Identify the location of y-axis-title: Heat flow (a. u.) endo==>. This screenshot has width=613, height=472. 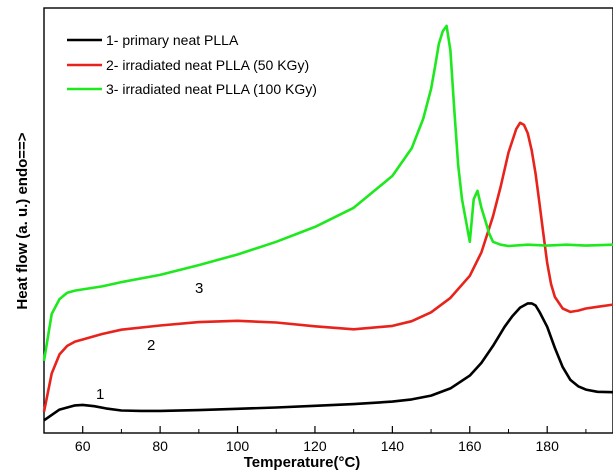
(22, 220).